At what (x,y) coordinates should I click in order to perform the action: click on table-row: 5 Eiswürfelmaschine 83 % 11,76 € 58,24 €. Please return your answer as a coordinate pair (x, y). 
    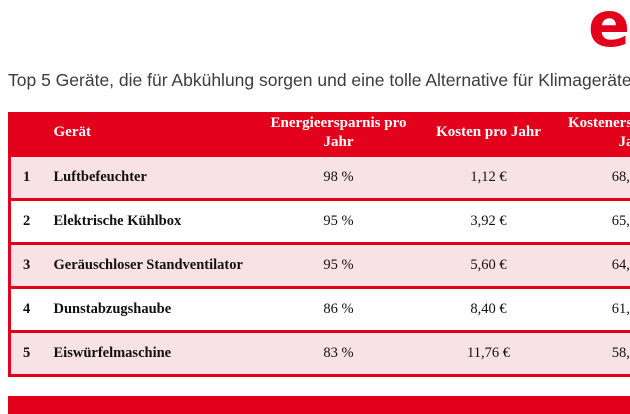
    Looking at the image, I should click on (320, 353).